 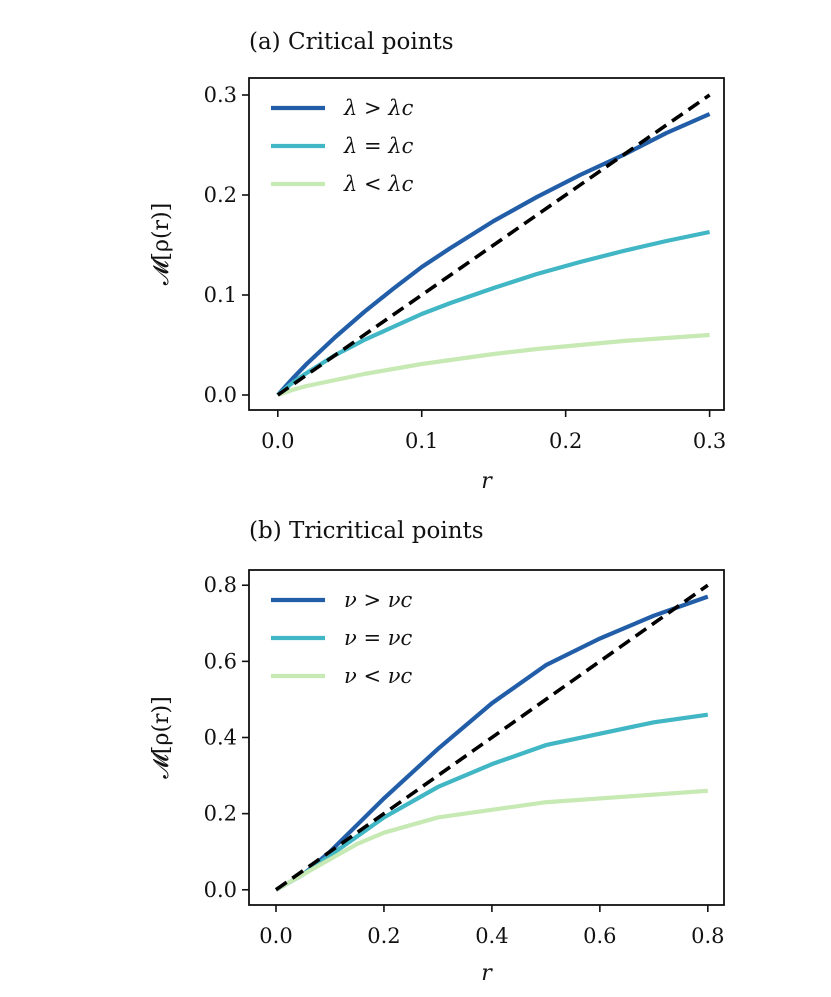 I want to click on legend-label: λ < λc, so click(x=378, y=184).